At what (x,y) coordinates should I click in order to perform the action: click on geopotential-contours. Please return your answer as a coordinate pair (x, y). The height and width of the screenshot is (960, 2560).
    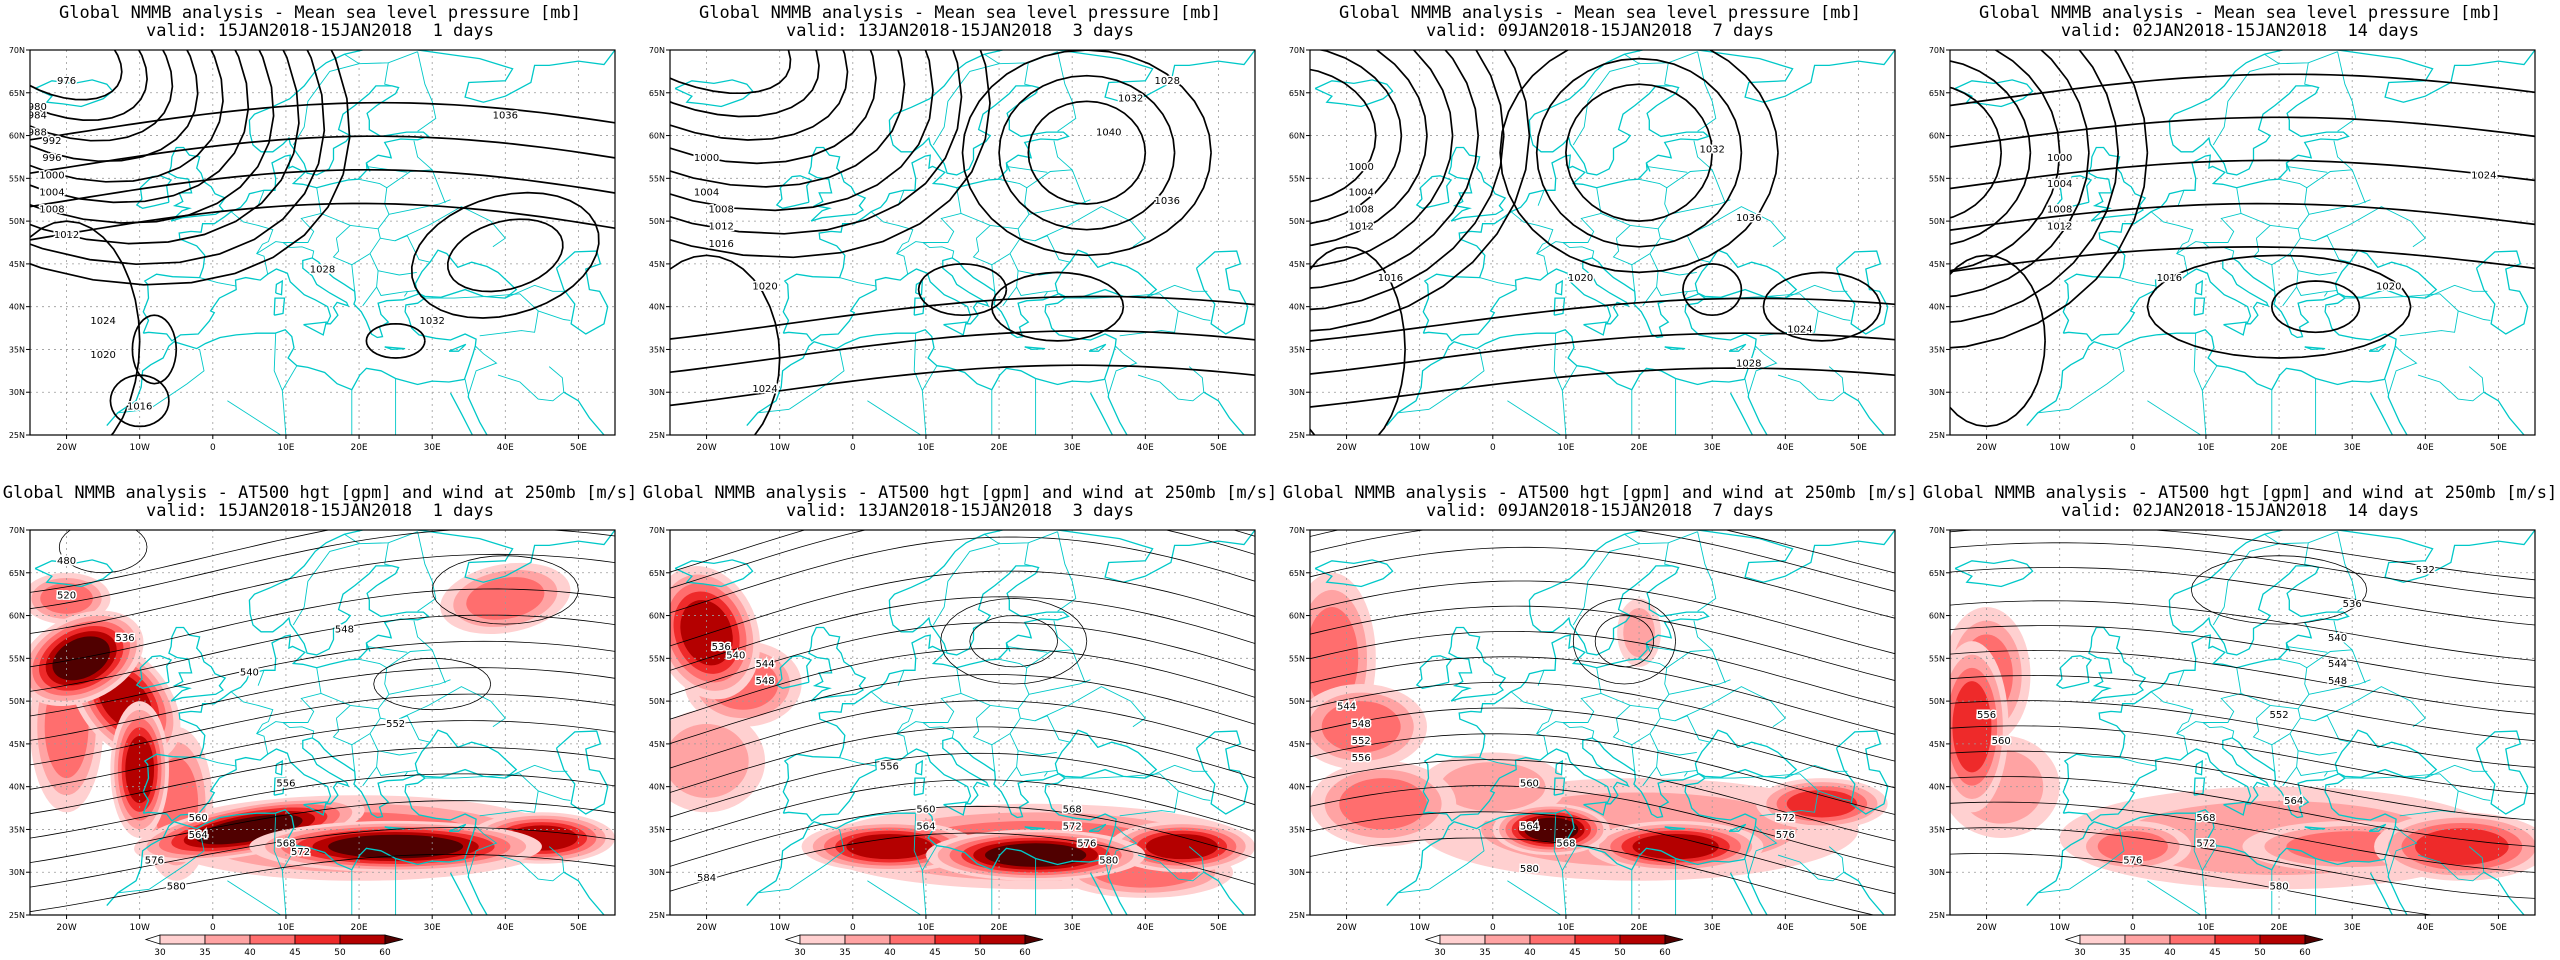
    Looking at the image, I should click on (1602, 722).